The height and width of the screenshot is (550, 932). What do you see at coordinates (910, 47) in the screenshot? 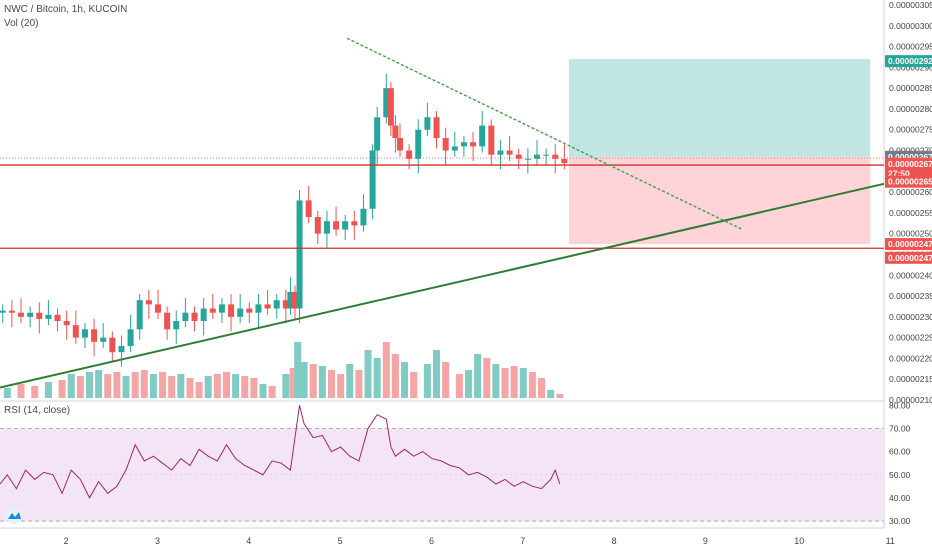
I see `price-tick-label: 0.00000295` at bounding box center [910, 47].